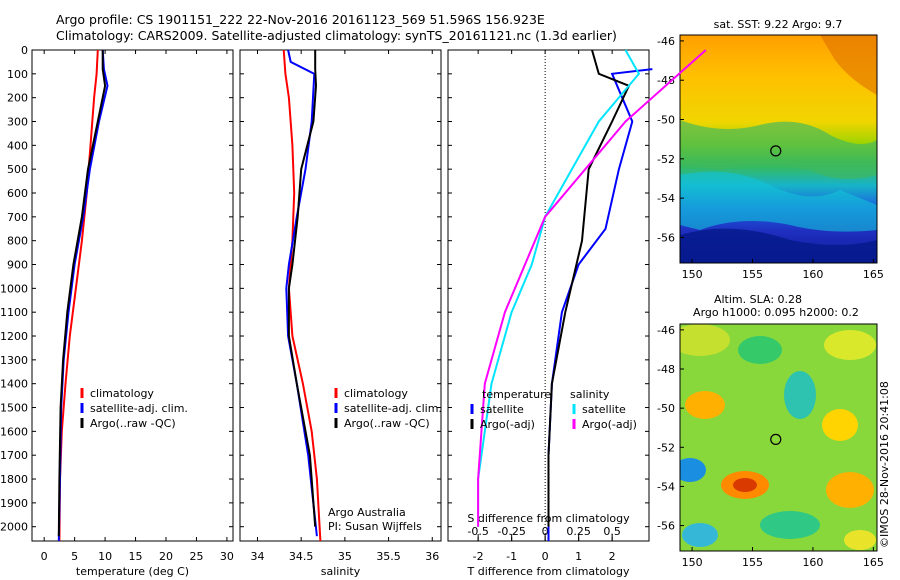 This screenshot has width=900, height=580. What do you see at coordinates (776, 439) in the screenshot?
I see `sla-argo-marker` at bounding box center [776, 439].